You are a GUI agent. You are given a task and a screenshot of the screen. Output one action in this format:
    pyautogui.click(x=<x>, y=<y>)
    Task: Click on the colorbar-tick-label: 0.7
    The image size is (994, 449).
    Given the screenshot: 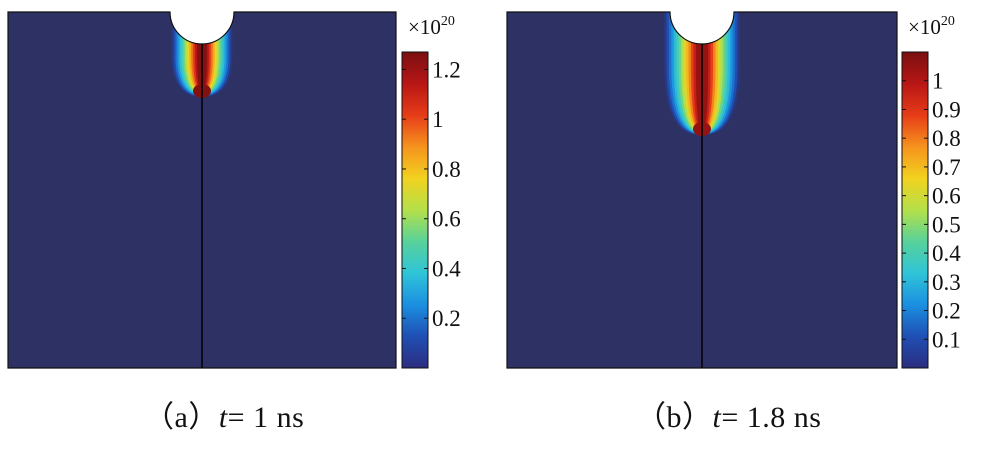 What is the action you would take?
    pyautogui.click(x=946, y=167)
    